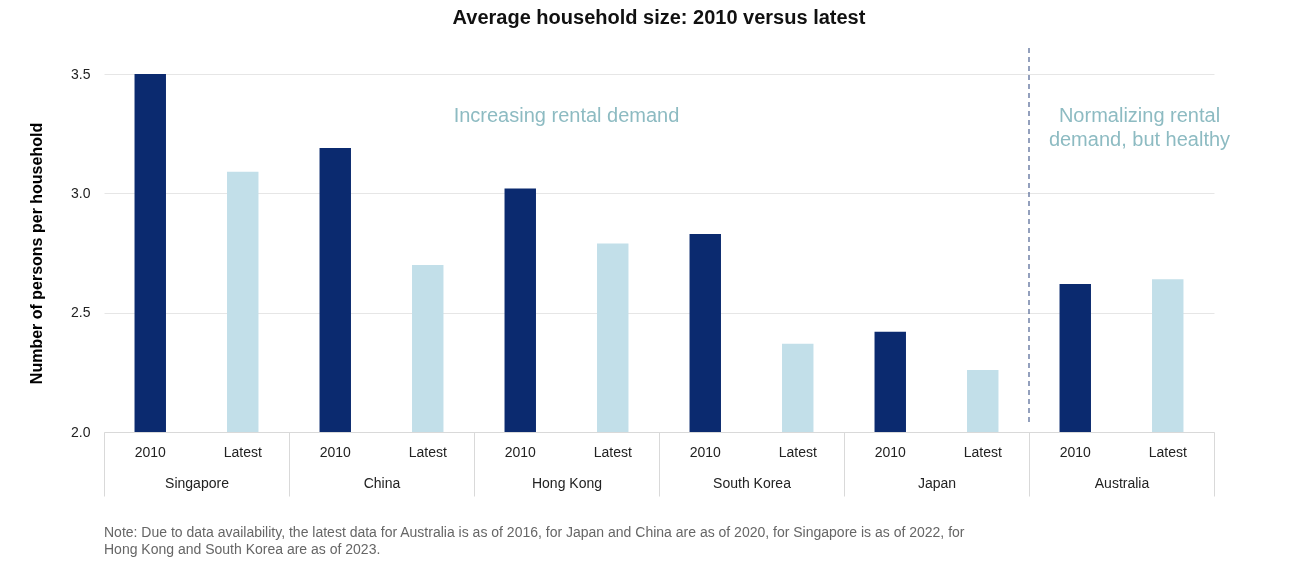 The height and width of the screenshot is (585, 1291). What do you see at coordinates (37, 253) in the screenshot?
I see `y-axis-title: Number of persons per household` at bounding box center [37, 253].